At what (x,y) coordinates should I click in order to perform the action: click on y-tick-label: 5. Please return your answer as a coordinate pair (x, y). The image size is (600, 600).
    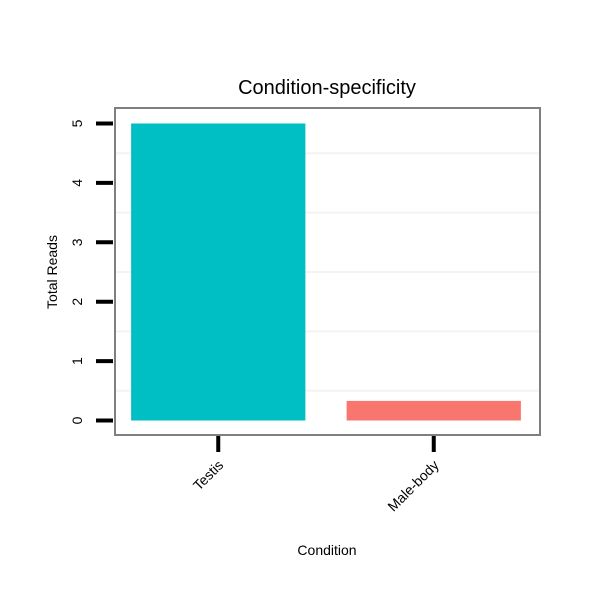
    Looking at the image, I should click on (77, 123).